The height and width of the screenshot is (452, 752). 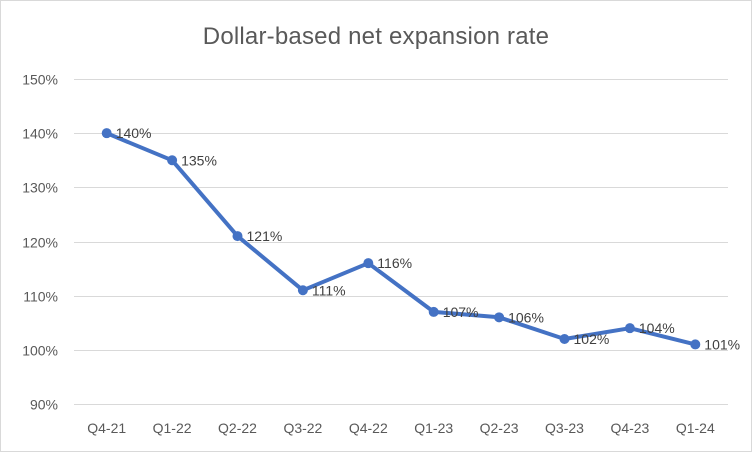 I want to click on data-label: 102%, so click(x=592, y=339).